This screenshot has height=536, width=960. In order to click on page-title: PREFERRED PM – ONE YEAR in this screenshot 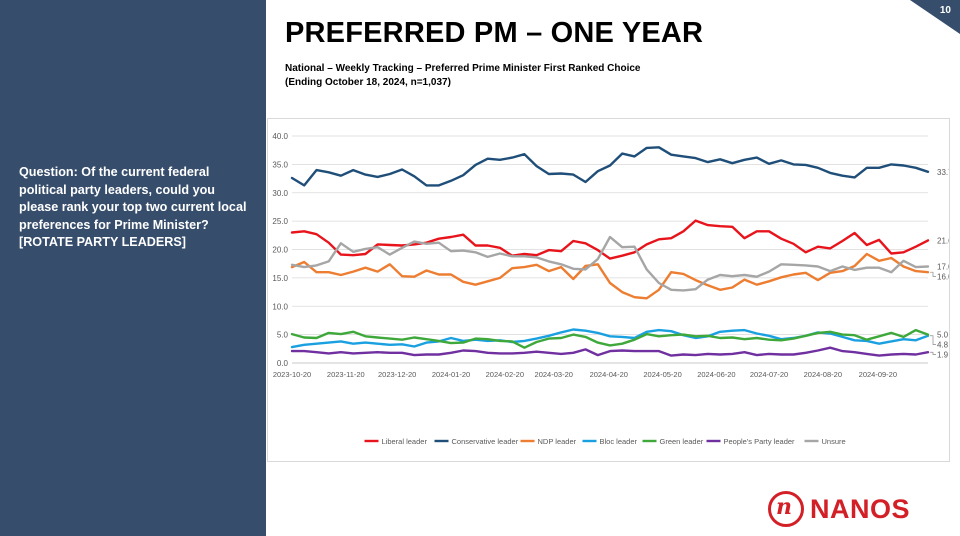, I will do `click(494, 33)`.